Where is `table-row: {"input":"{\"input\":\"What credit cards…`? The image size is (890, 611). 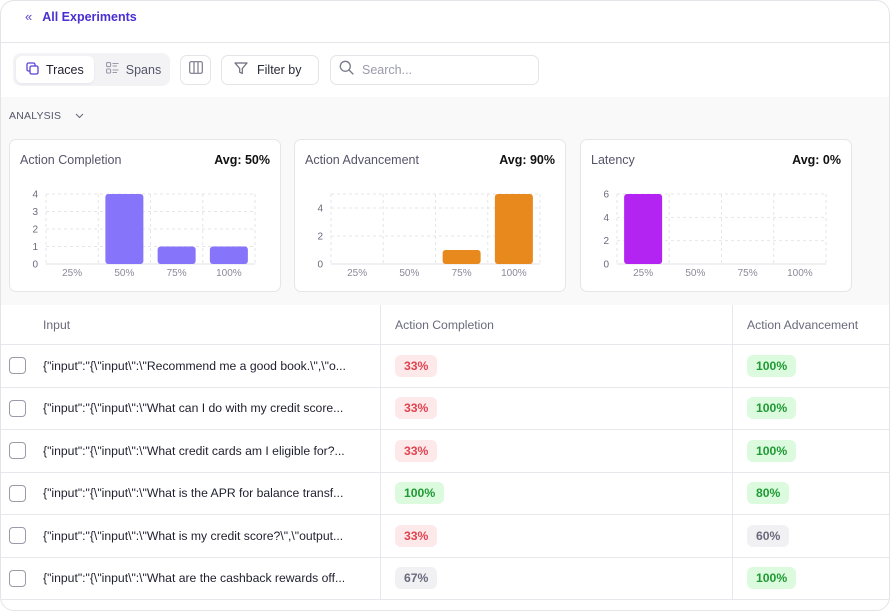 table-row: {"input":"{\"input\":\"What credit cards… is located at coordinates (445, 451).